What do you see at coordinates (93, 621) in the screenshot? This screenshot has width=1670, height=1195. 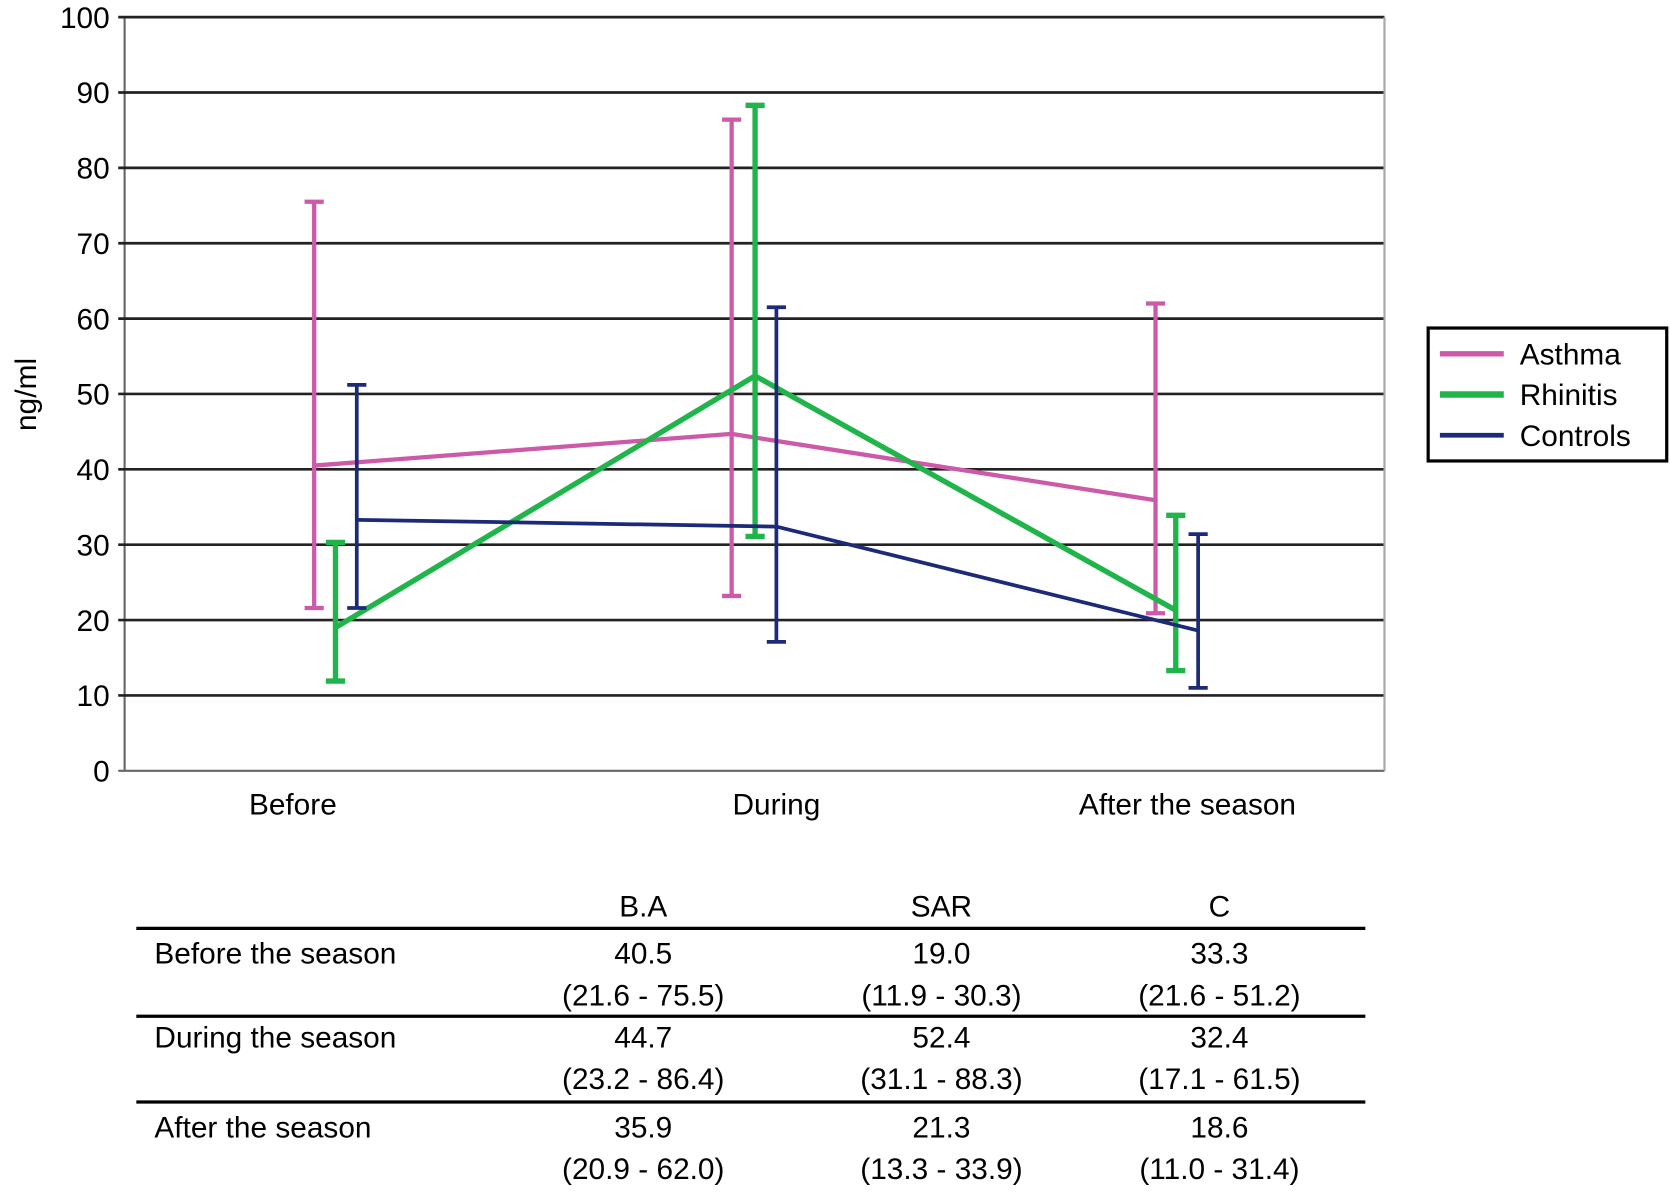 I see `y-tick-label: 20` at bounding box center [93, 621].